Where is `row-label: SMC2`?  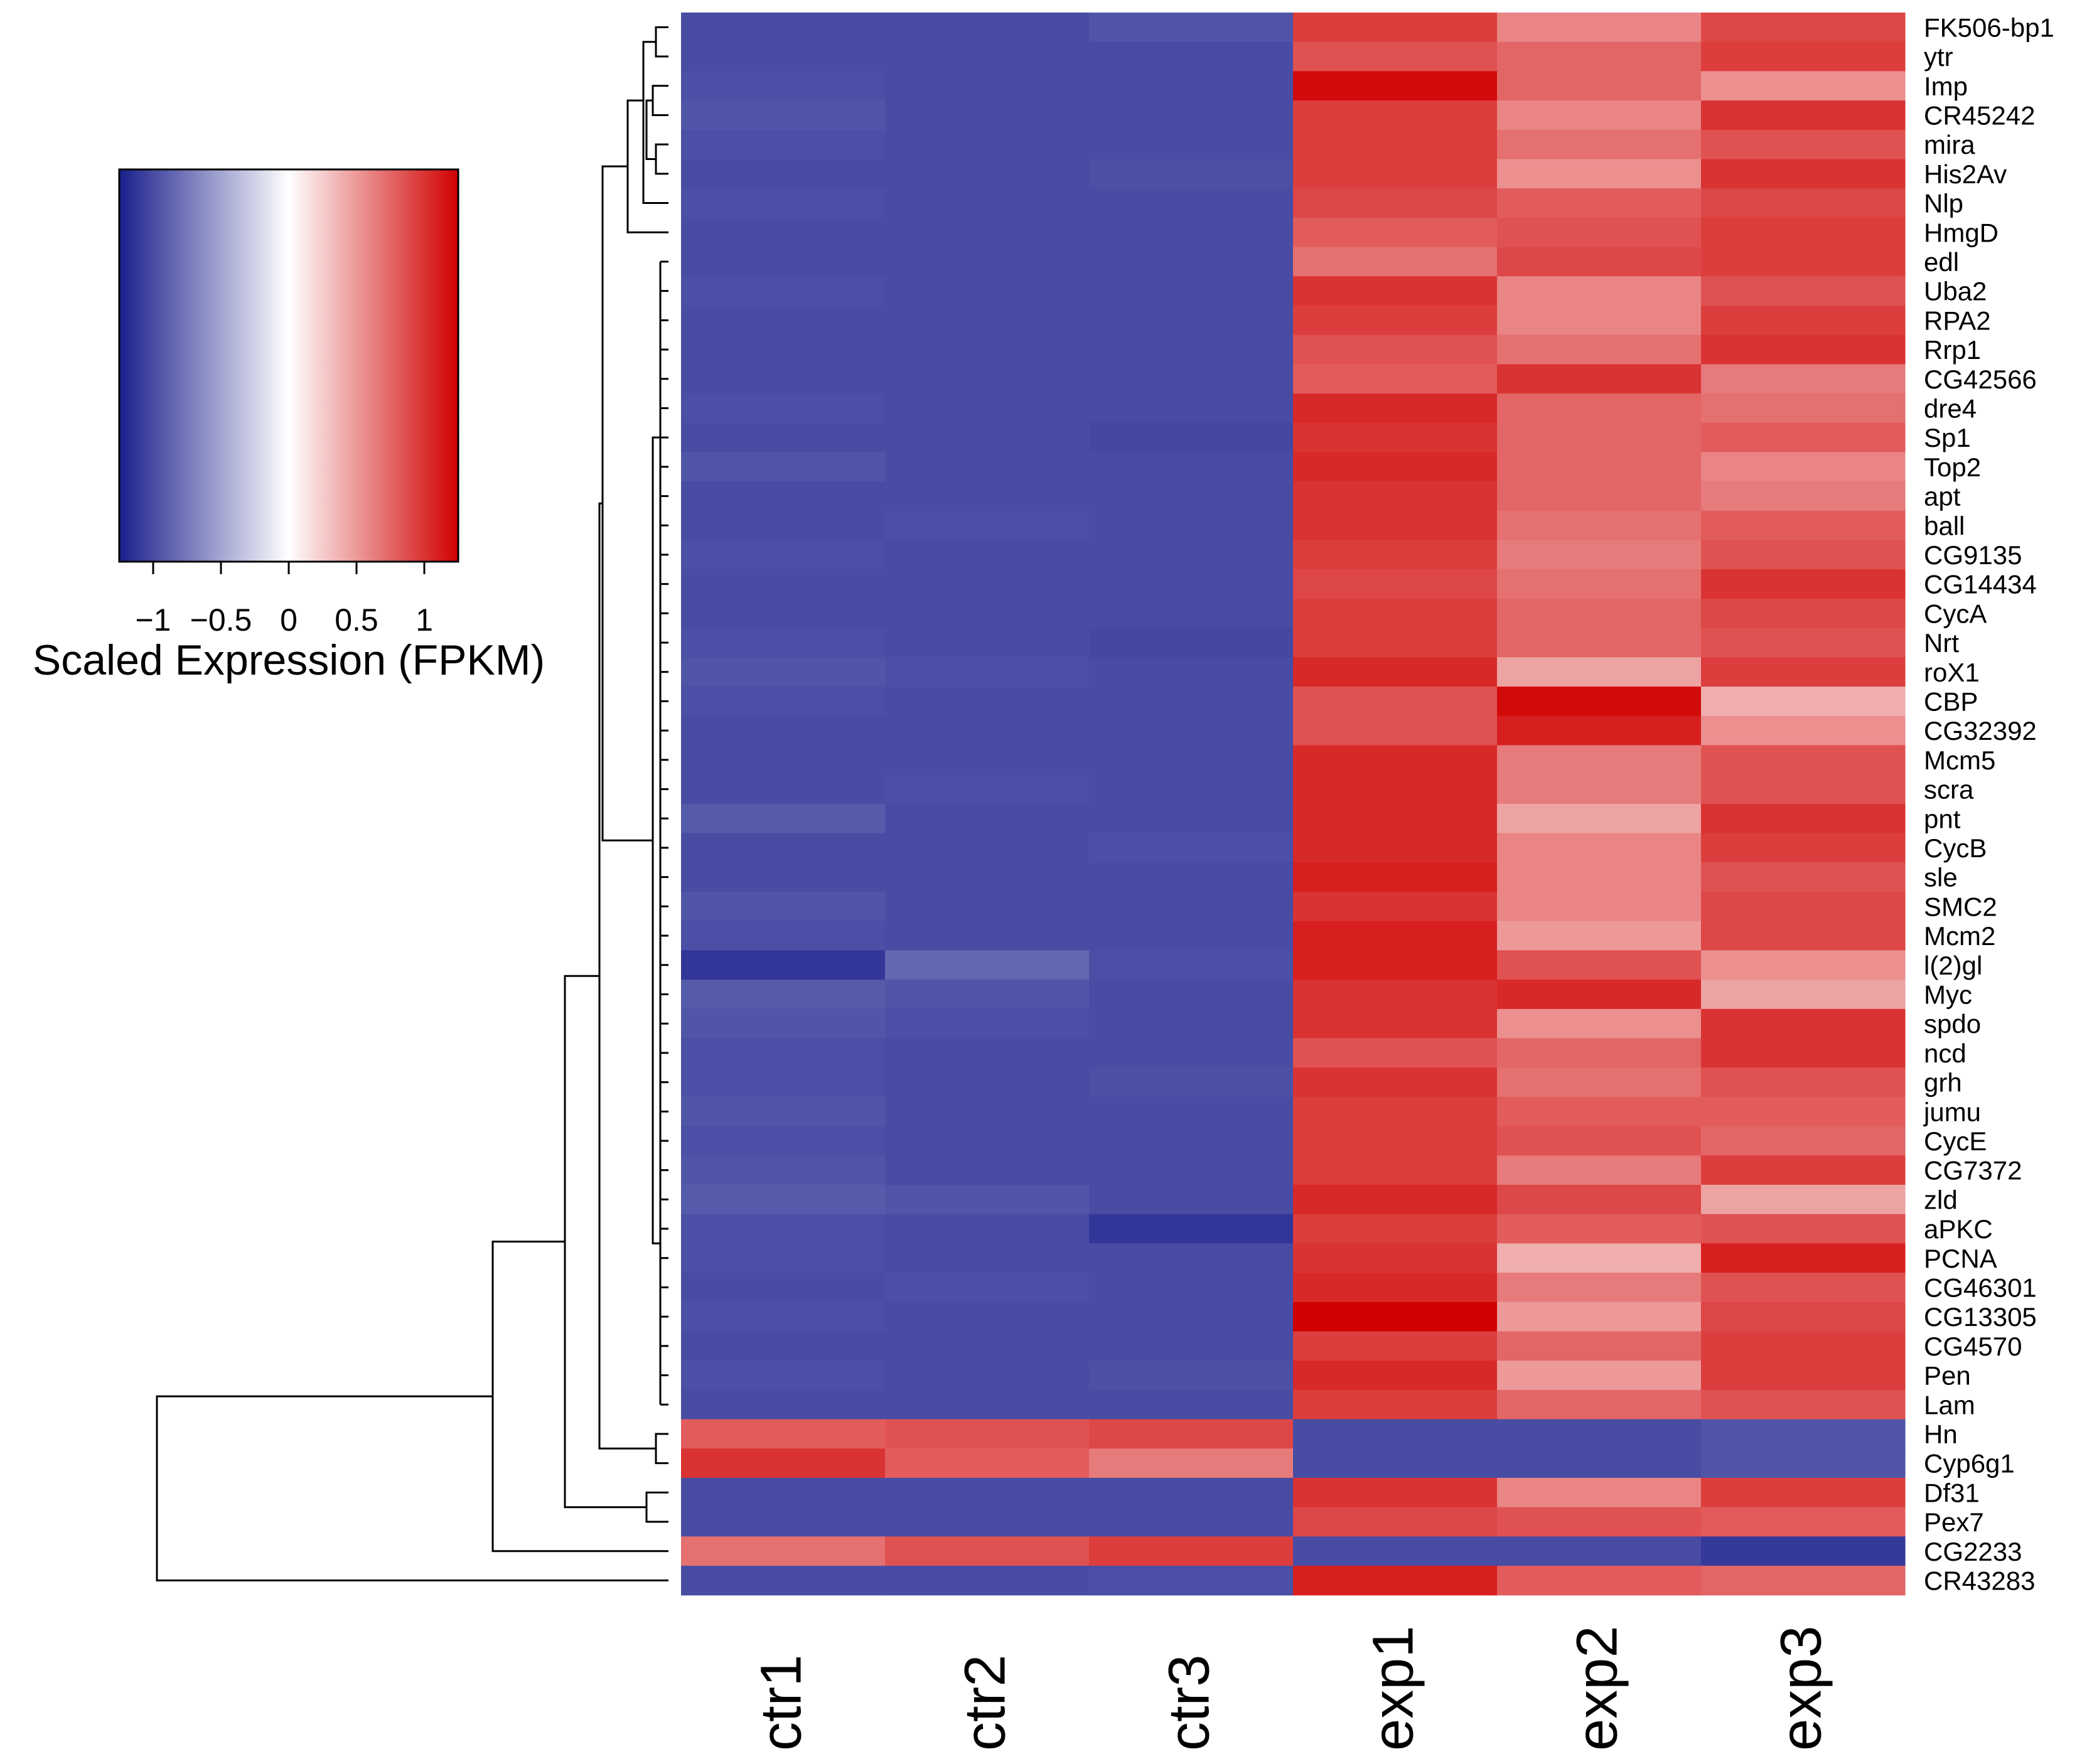
row-label: SMC2 is located at coordinates (1960, 906).